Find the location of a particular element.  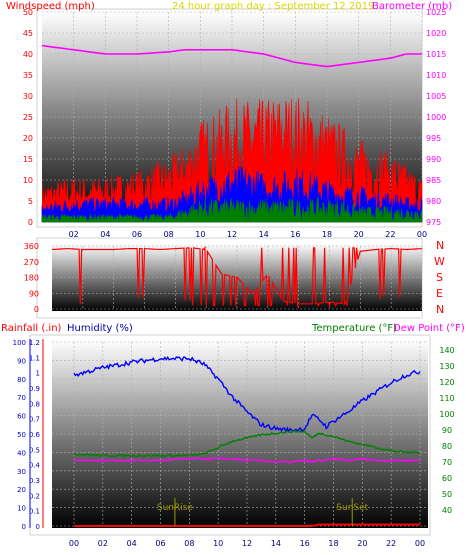

rain-tick-label: 0.6 is located at coordinates (35, 435).